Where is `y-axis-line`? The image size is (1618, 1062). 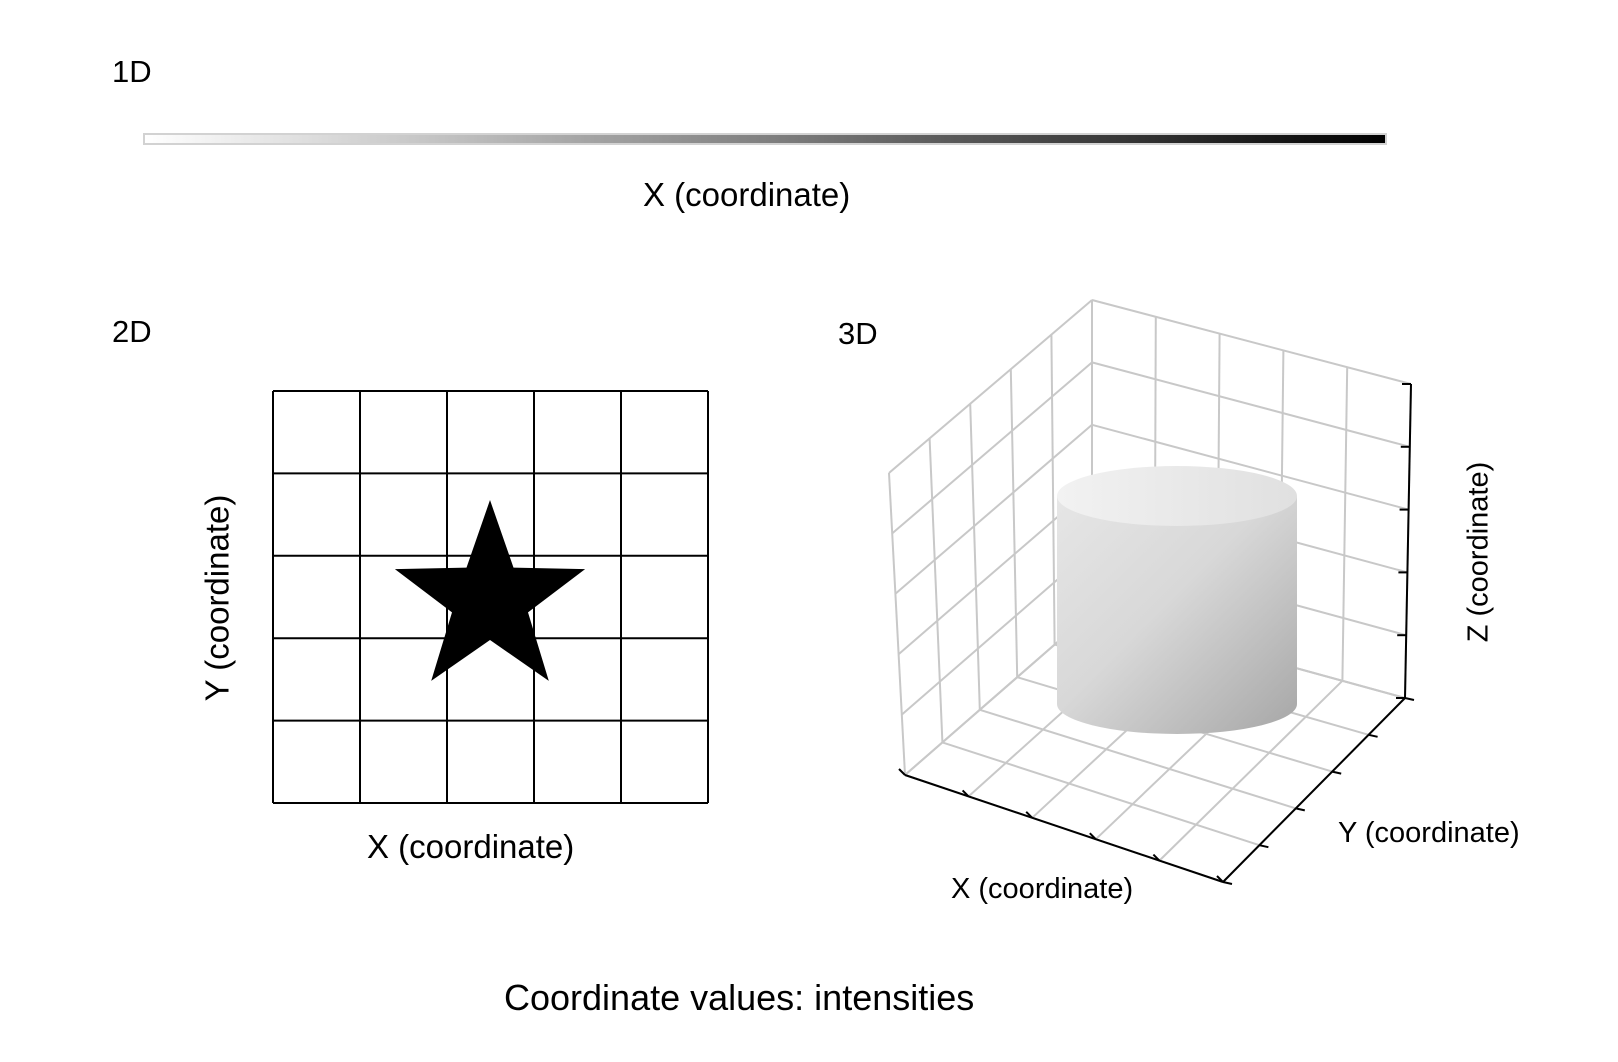 y-axis-line is located at coordinates (1314, 790).